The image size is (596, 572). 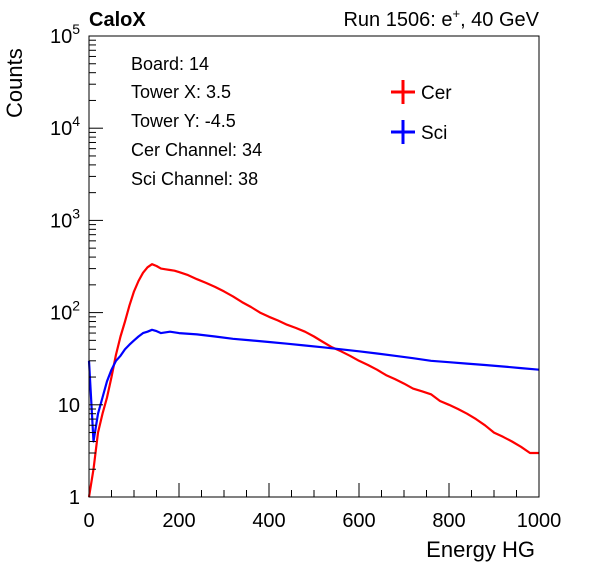 I want to click on legend-label-cer: Cer, so click(x=436, y=93).